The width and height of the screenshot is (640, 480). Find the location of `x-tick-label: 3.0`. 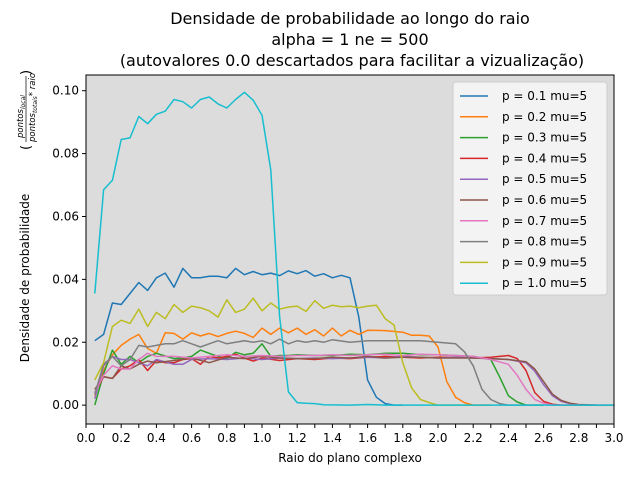

x-tick-label: 3.0 is located at coordinates (613, 438).